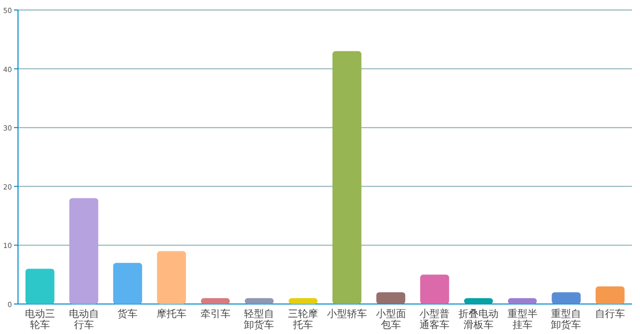 Image resolution: width=640 pixels, height=334 pixels. Describe the element at coordinates (522, 319) in the screenshot. I see `x-tick-label: 重型半挂车` at that location.